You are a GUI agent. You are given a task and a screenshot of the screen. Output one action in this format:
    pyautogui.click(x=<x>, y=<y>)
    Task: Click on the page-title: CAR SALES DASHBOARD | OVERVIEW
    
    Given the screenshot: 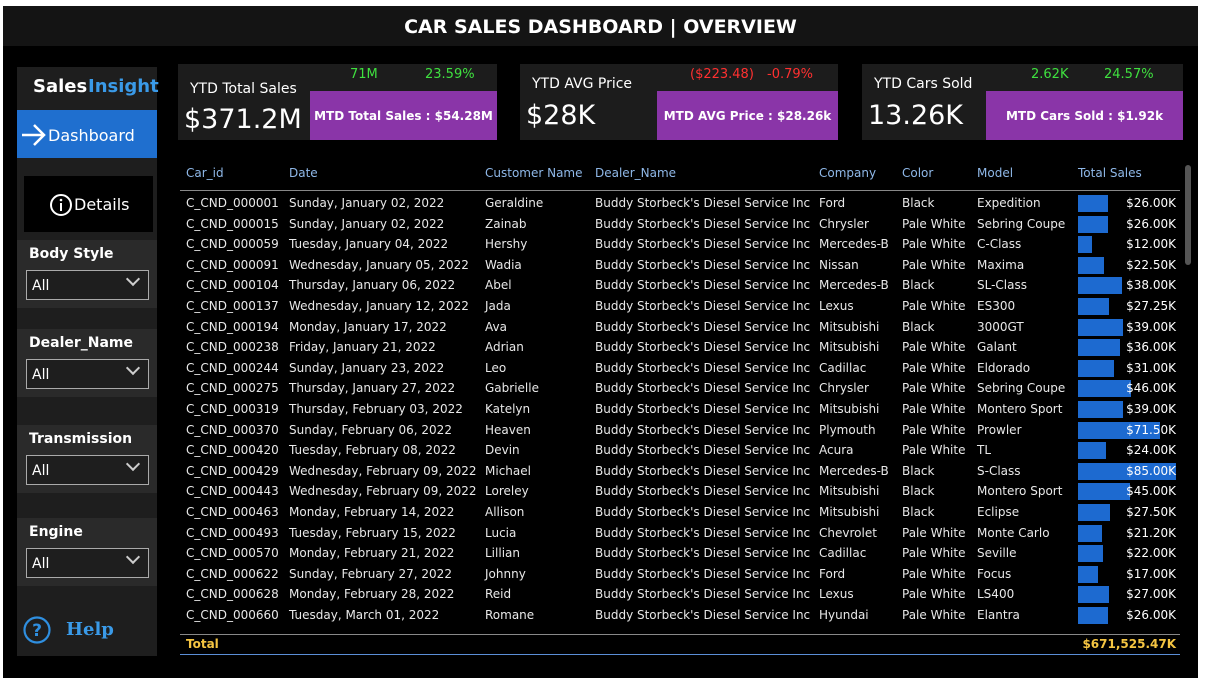 What is the action you would take?
    pyautogui.click(x=600, y=27)
    